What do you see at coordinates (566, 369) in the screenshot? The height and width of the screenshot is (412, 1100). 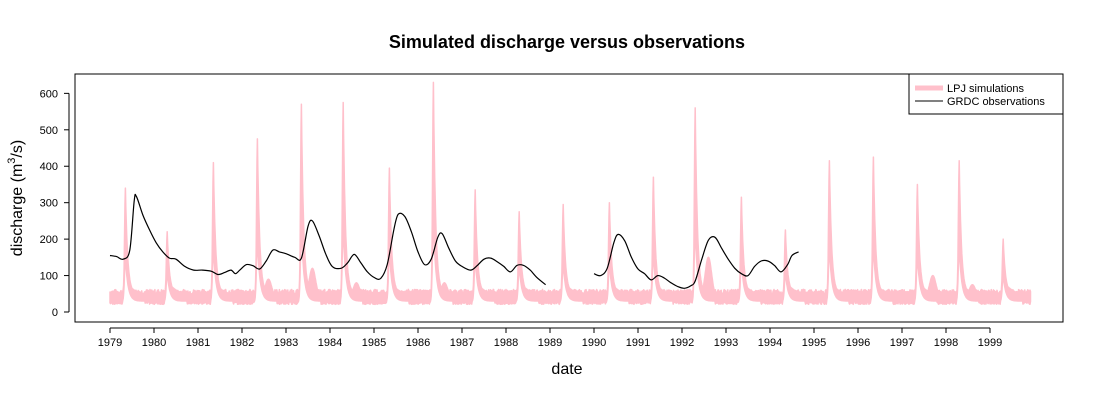 I see `x-axis-label: date` at bounding box center [566, 369].